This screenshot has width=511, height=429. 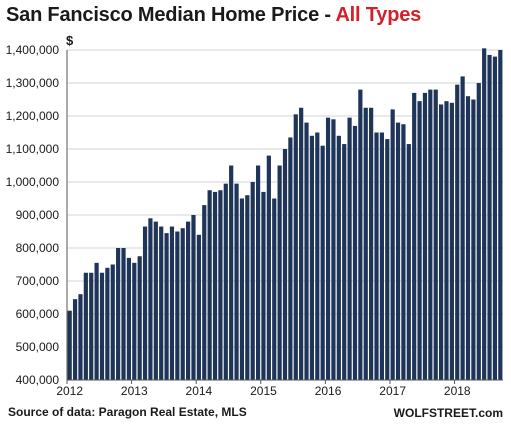 What do you see at coordinates (171, 15) in the screenshot?
I see `chart-title-main: San Fancisco Median Home Price -` at bounding box center [171, 15].